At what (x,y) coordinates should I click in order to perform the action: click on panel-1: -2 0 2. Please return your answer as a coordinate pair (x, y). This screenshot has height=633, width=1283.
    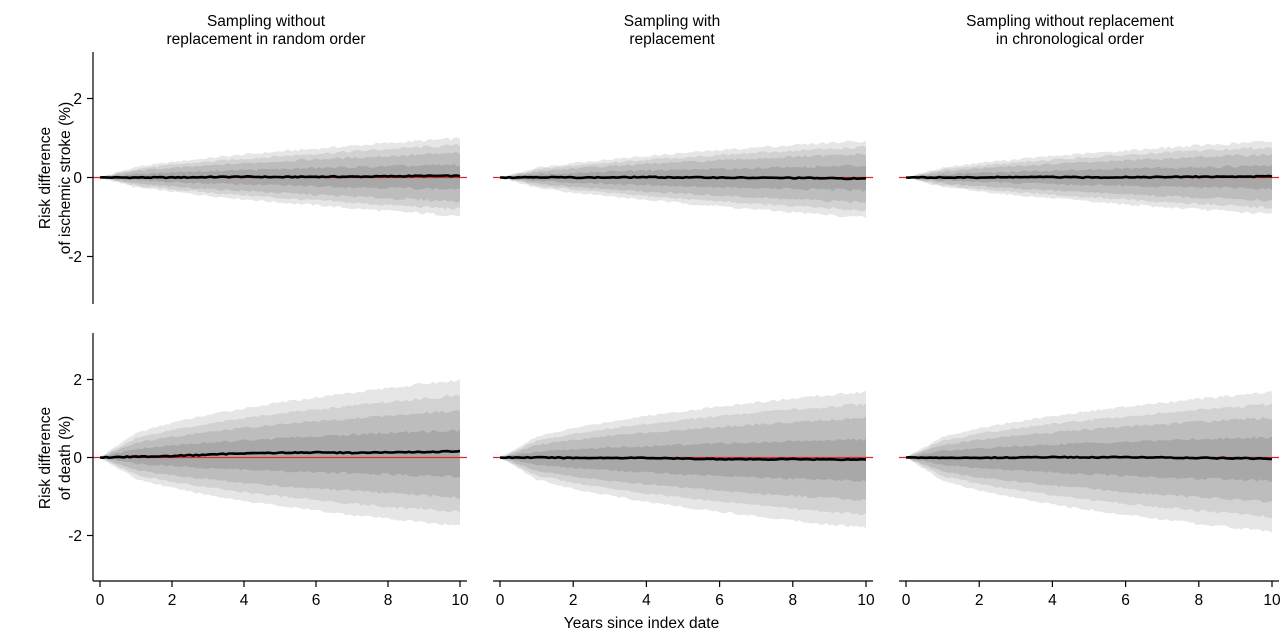
    Looking at the image, I should click on (267, 178).